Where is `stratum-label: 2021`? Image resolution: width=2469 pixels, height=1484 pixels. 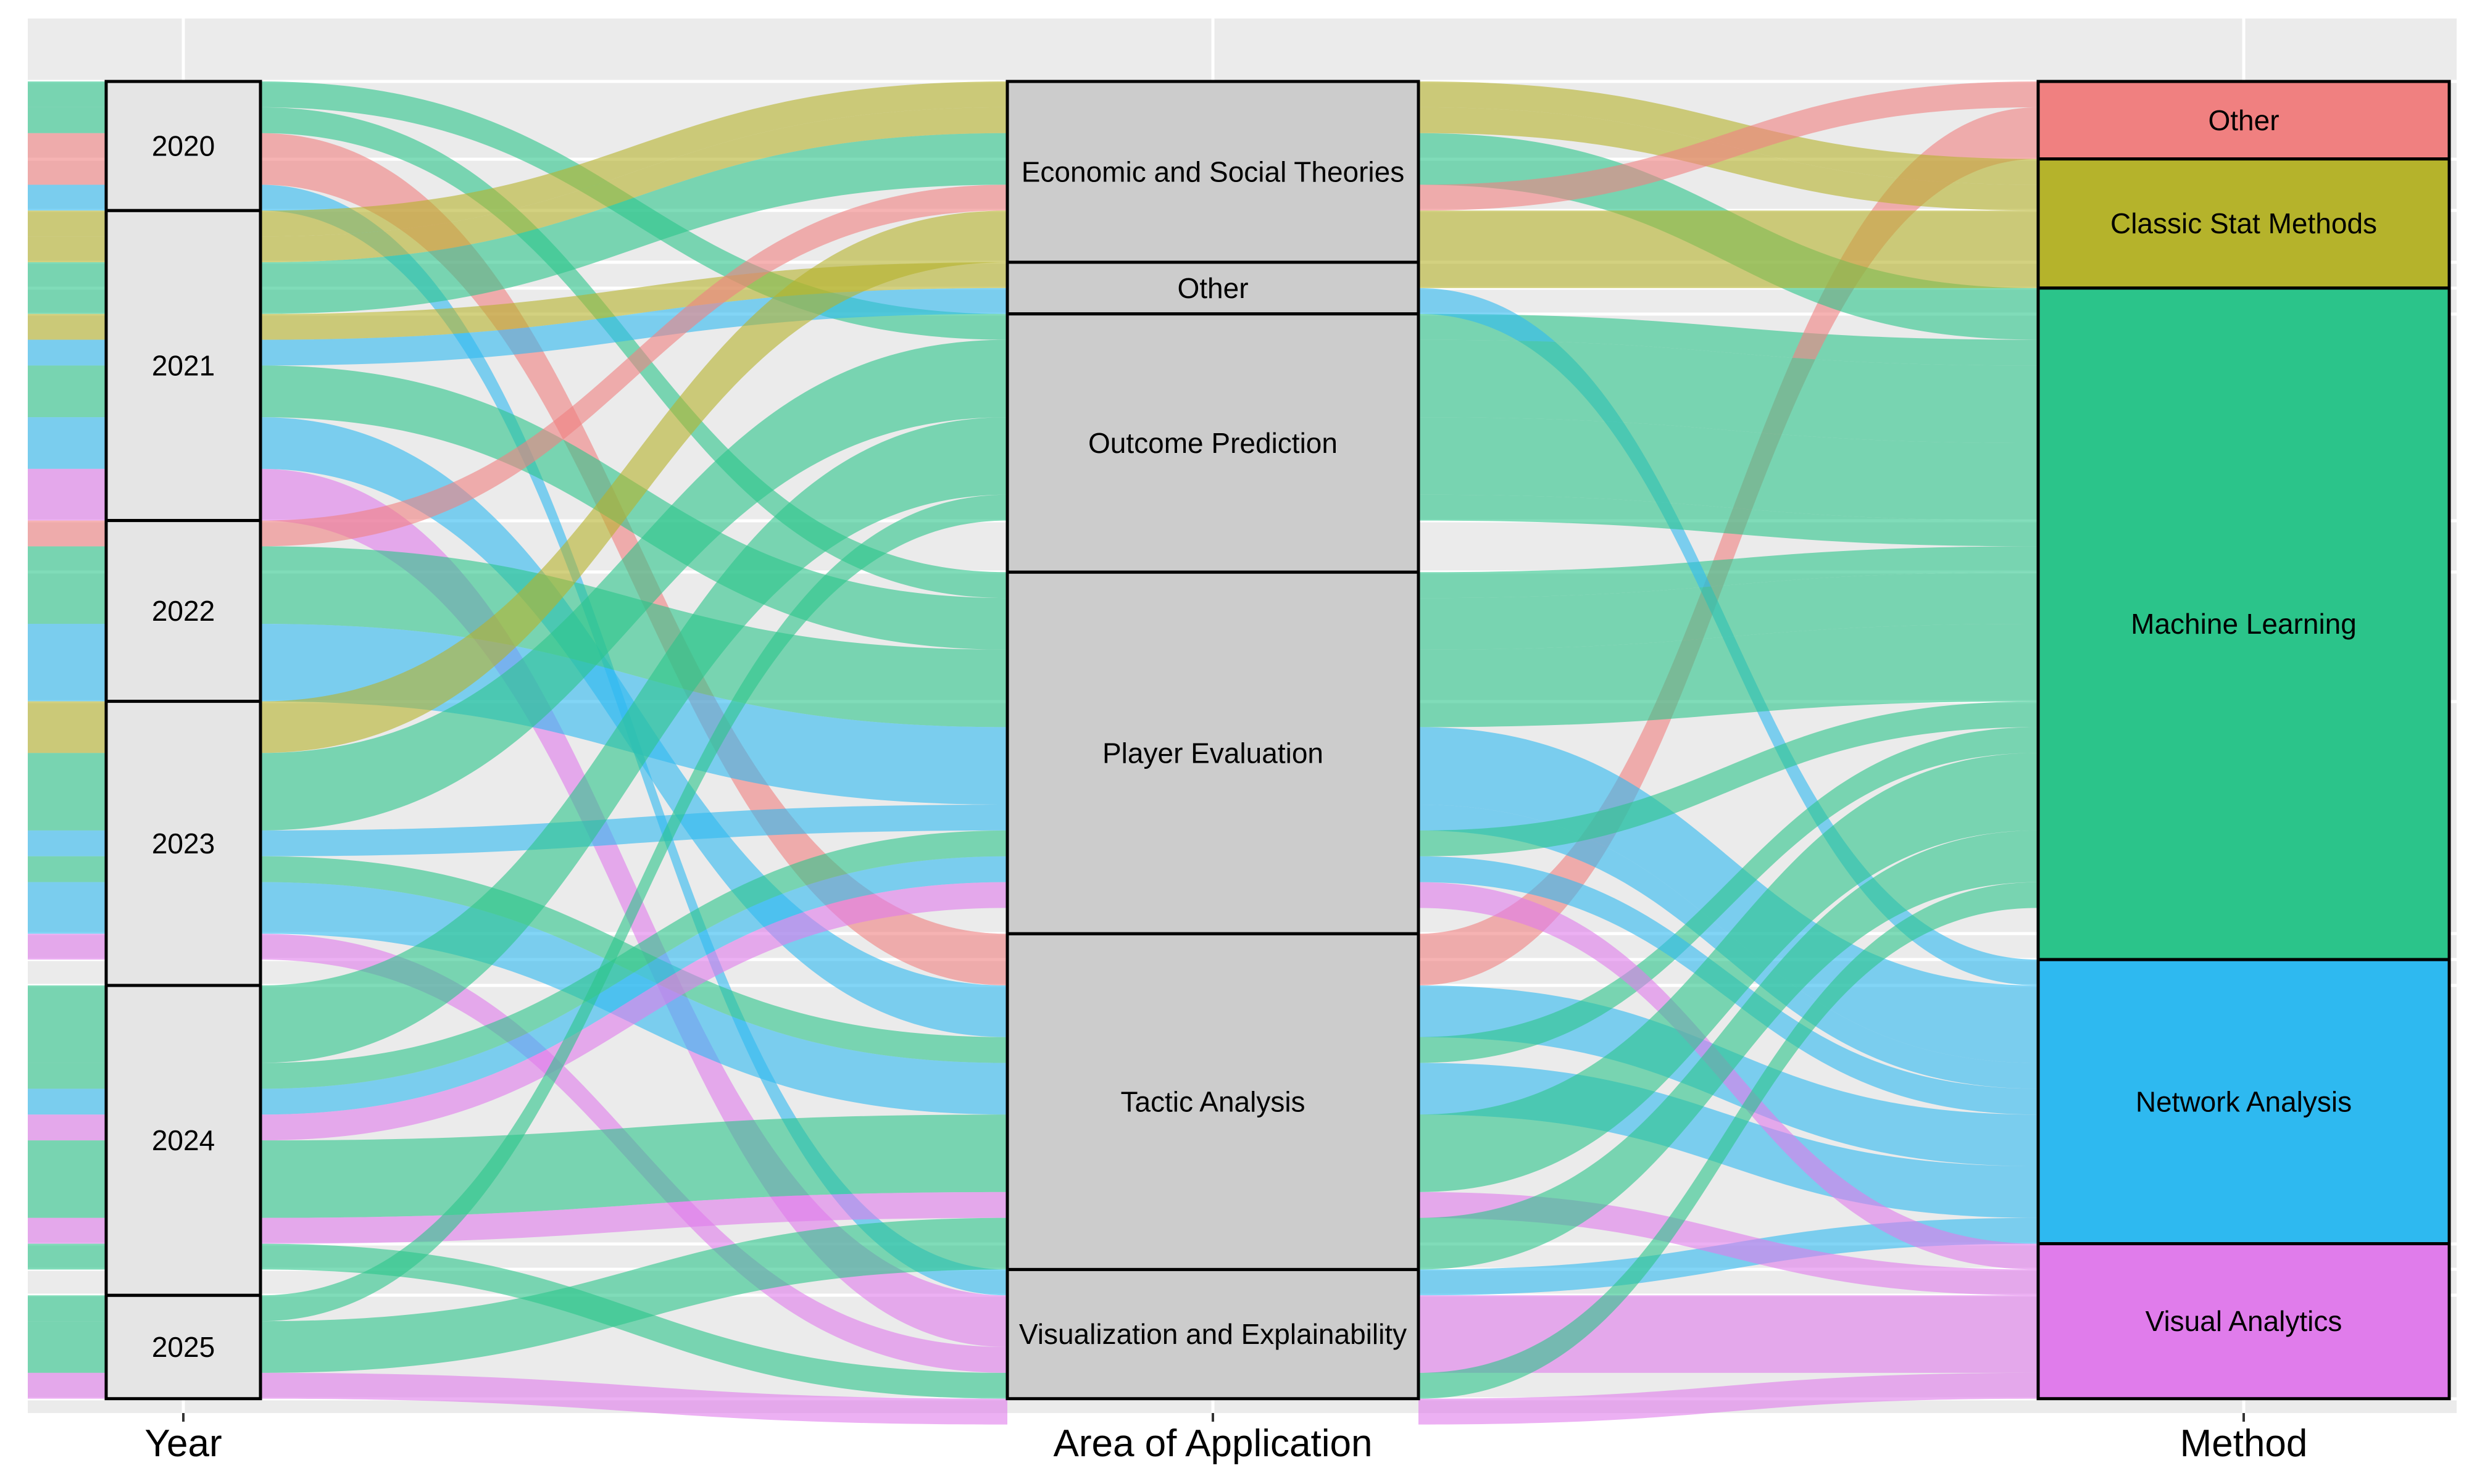
stratum-label: 2021 is located at coordinates (183, 365).